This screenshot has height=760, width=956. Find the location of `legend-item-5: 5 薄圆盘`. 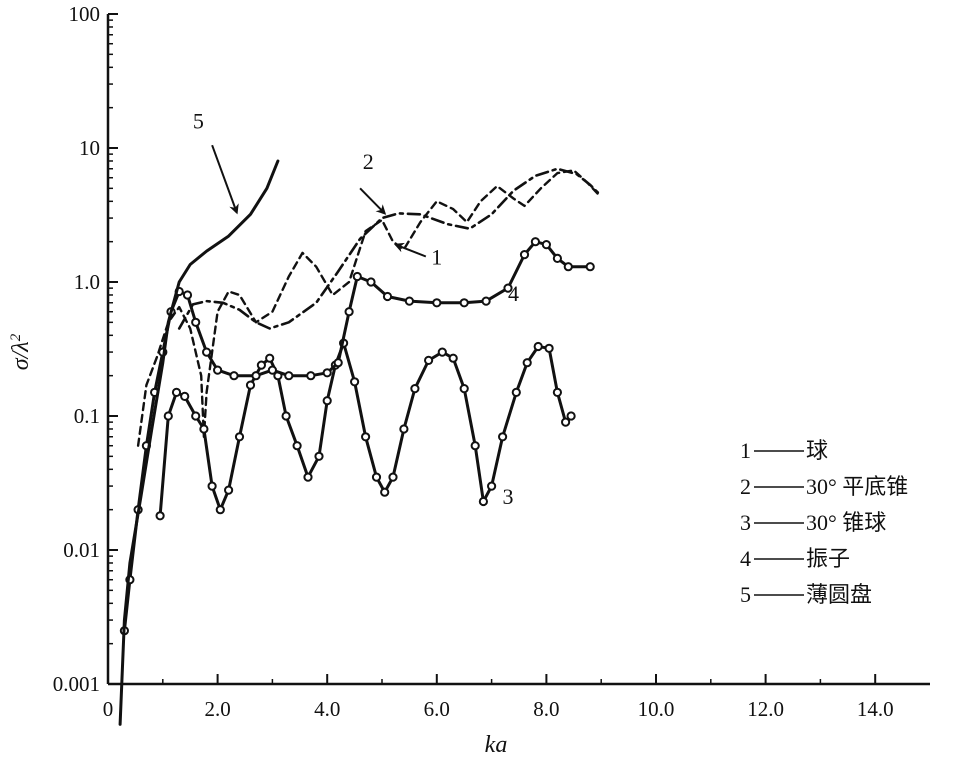

legend-item-5: 5 薄圆盘 is located at coordinates (806, 594).